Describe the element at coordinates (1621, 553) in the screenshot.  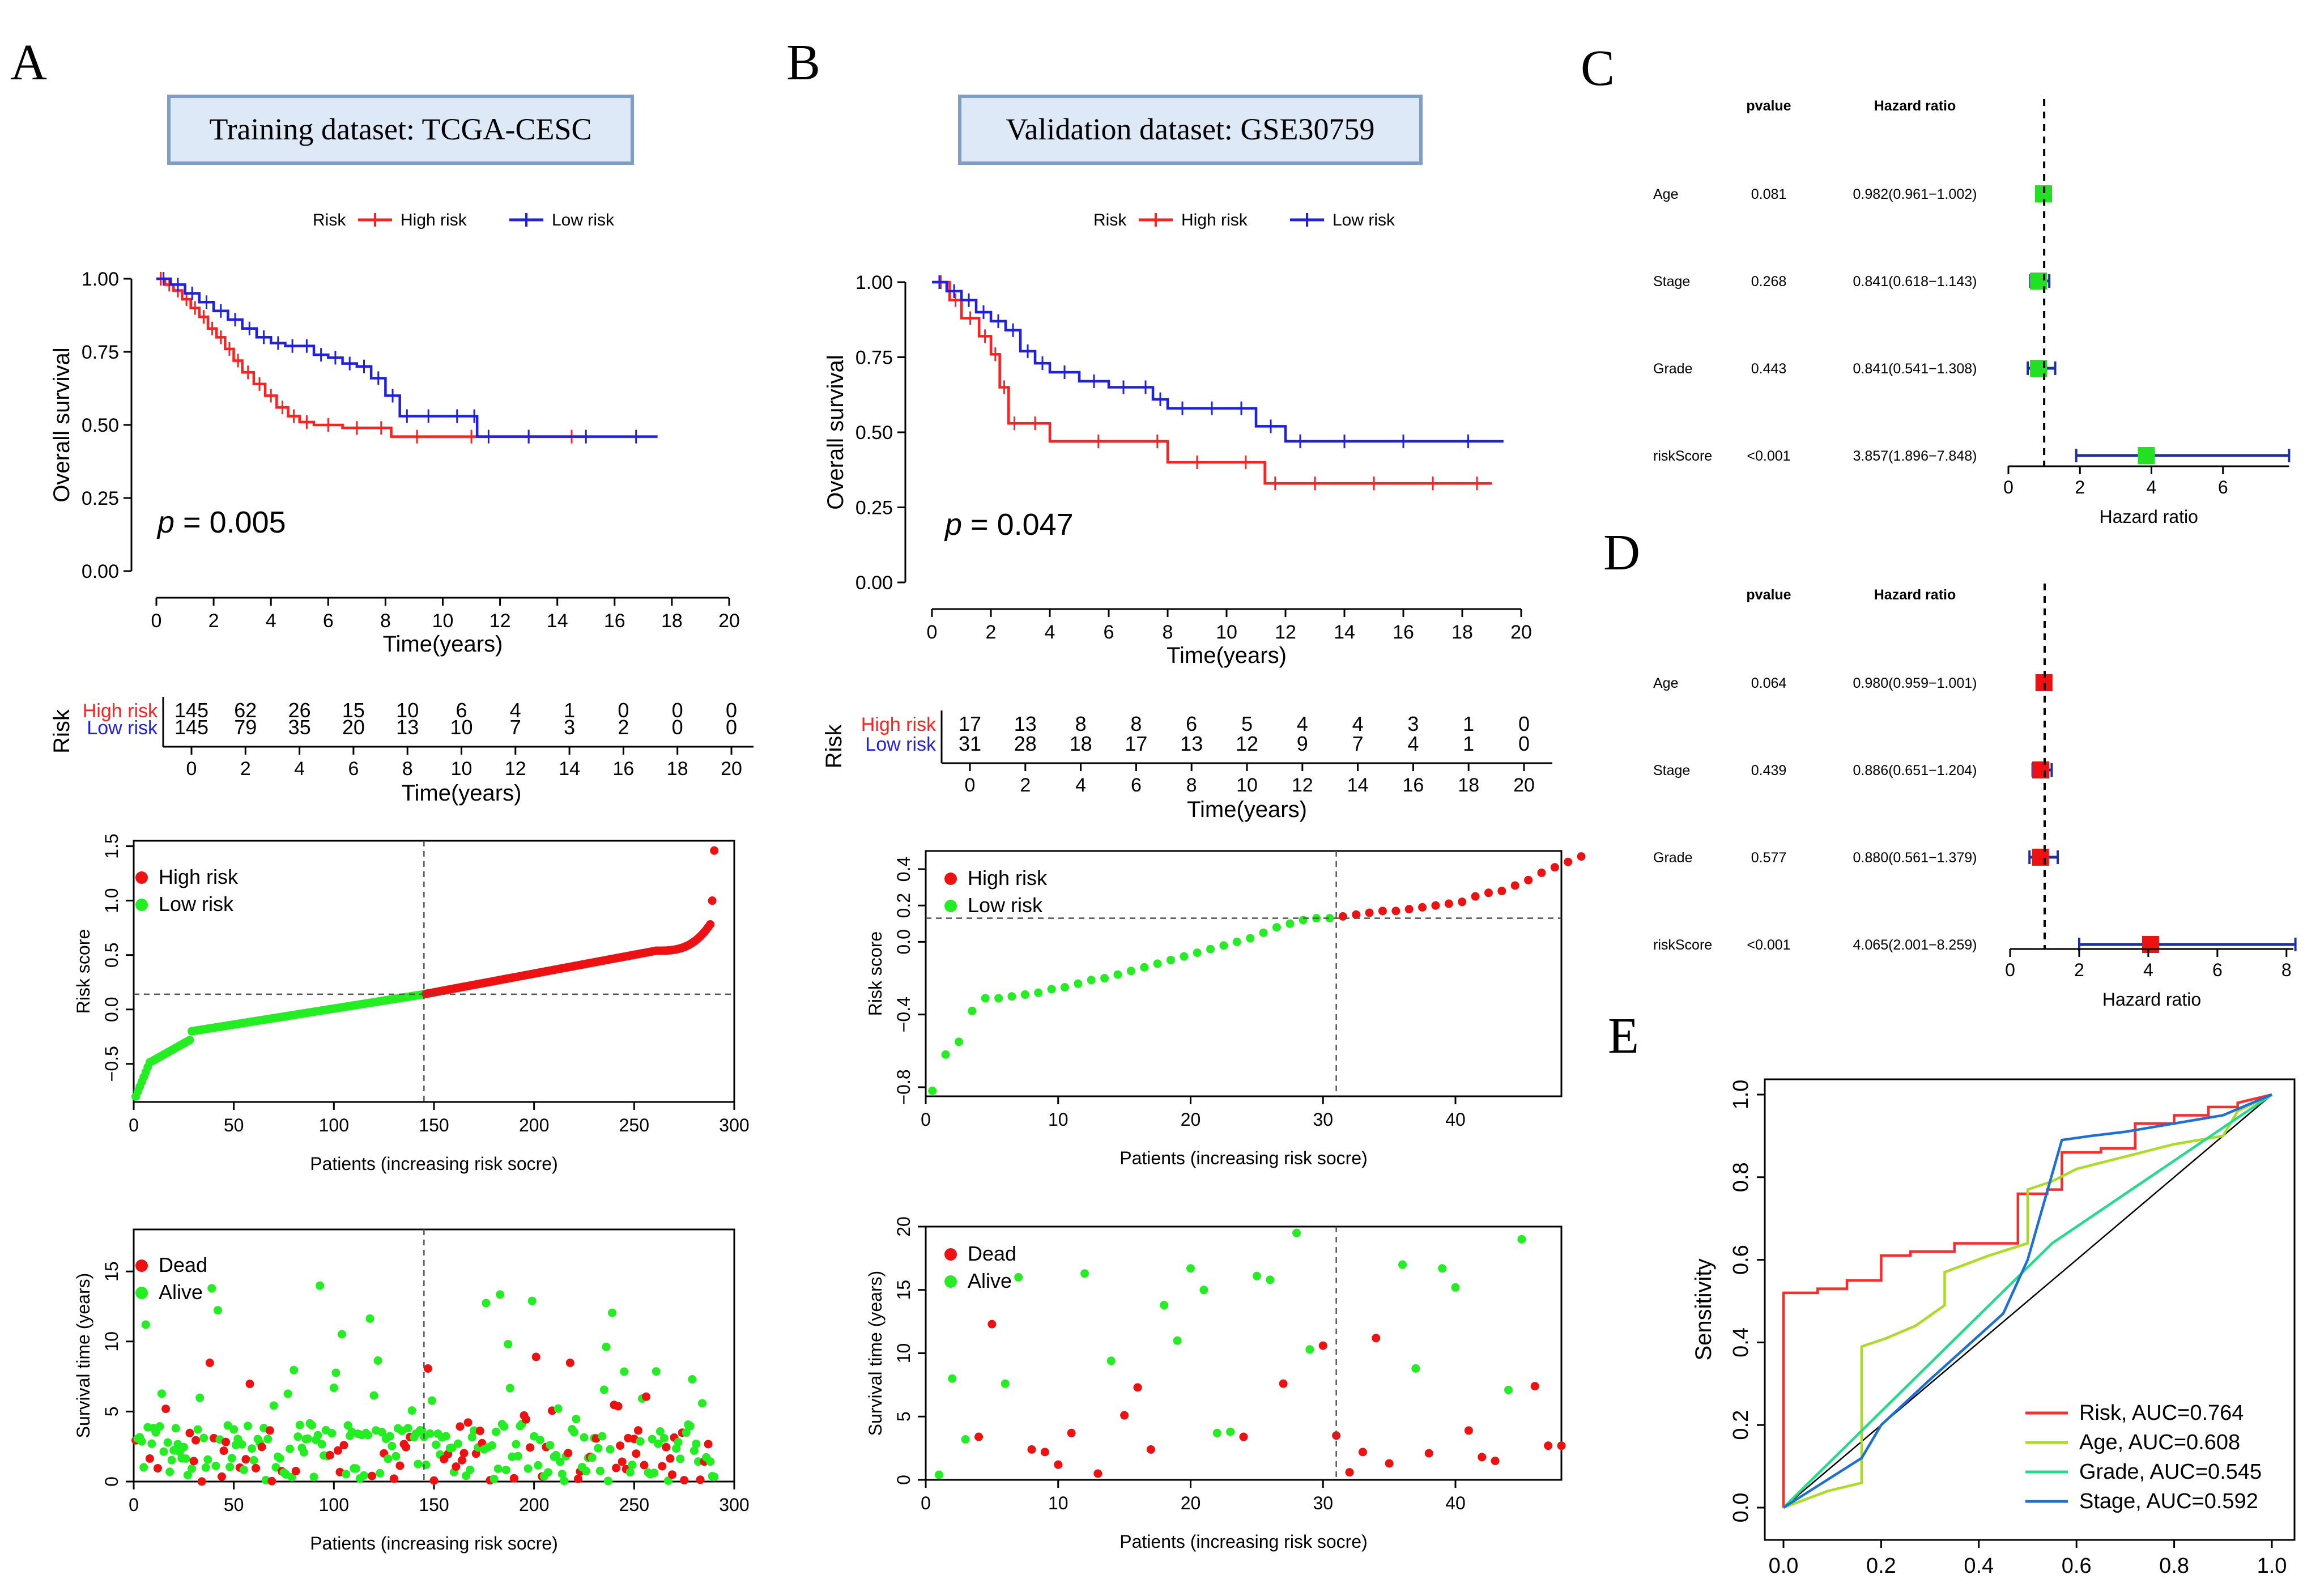
I see `panel-letter-d: D` at that location.